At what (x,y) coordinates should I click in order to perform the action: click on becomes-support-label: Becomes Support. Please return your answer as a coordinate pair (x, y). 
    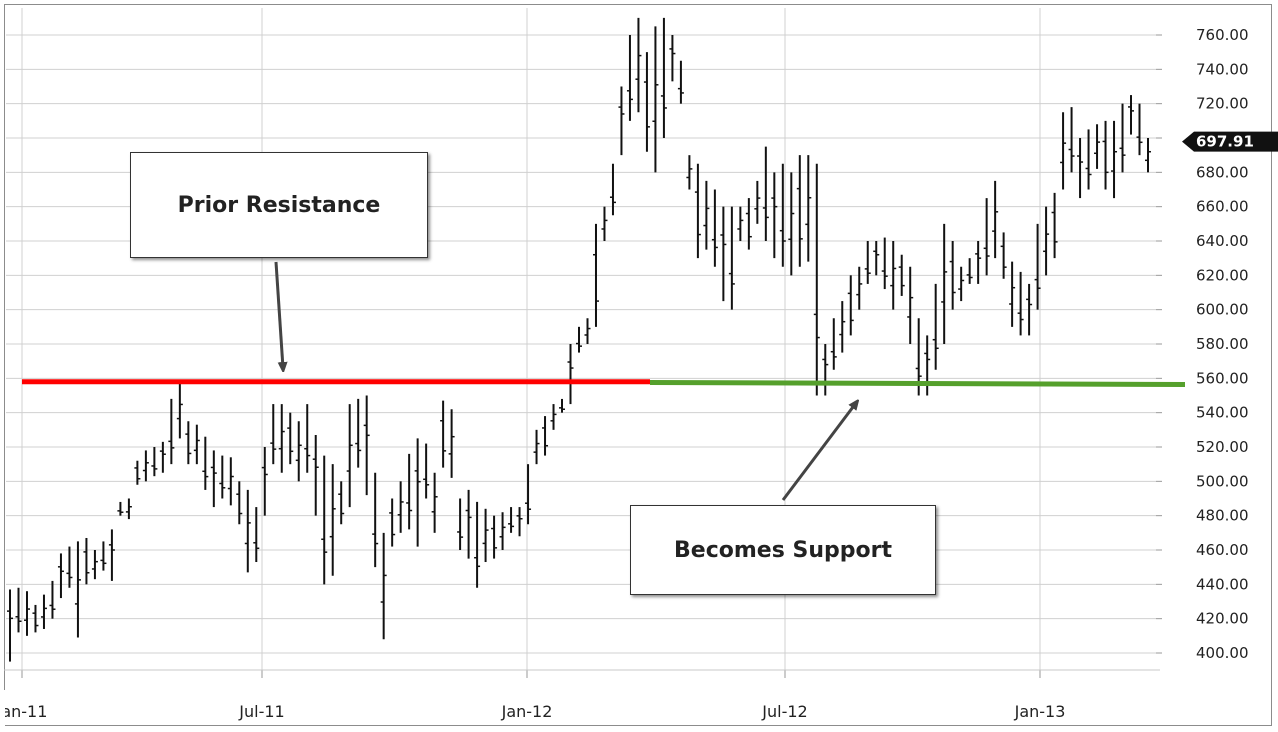
    Looking at the image, I should click on (783, 550).